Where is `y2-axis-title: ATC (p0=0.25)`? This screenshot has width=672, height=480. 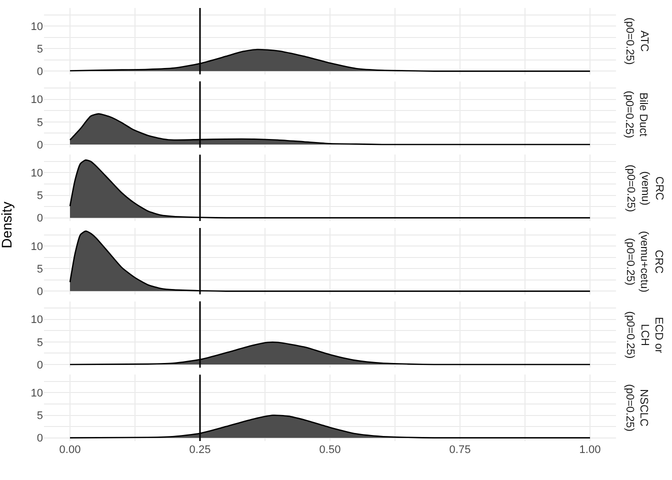
y2-axis-title: ATC (p0=0.25) is located at coordinates (637, 41).